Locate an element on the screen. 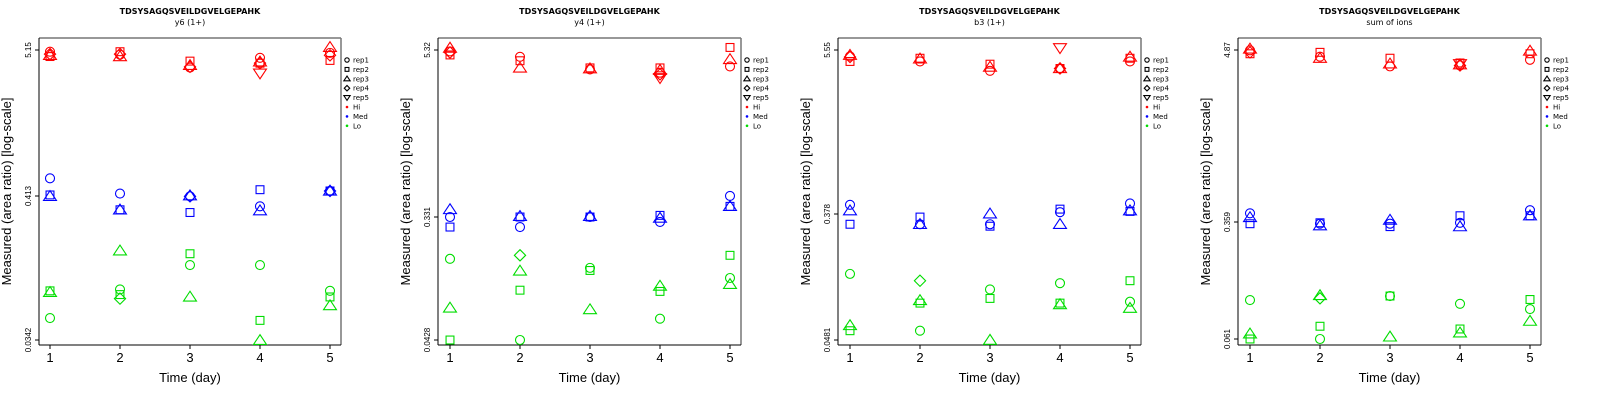 This screenshot has height=400, width=1600. y-tick-label: 0.359 is located at coordinates (1227, 221).